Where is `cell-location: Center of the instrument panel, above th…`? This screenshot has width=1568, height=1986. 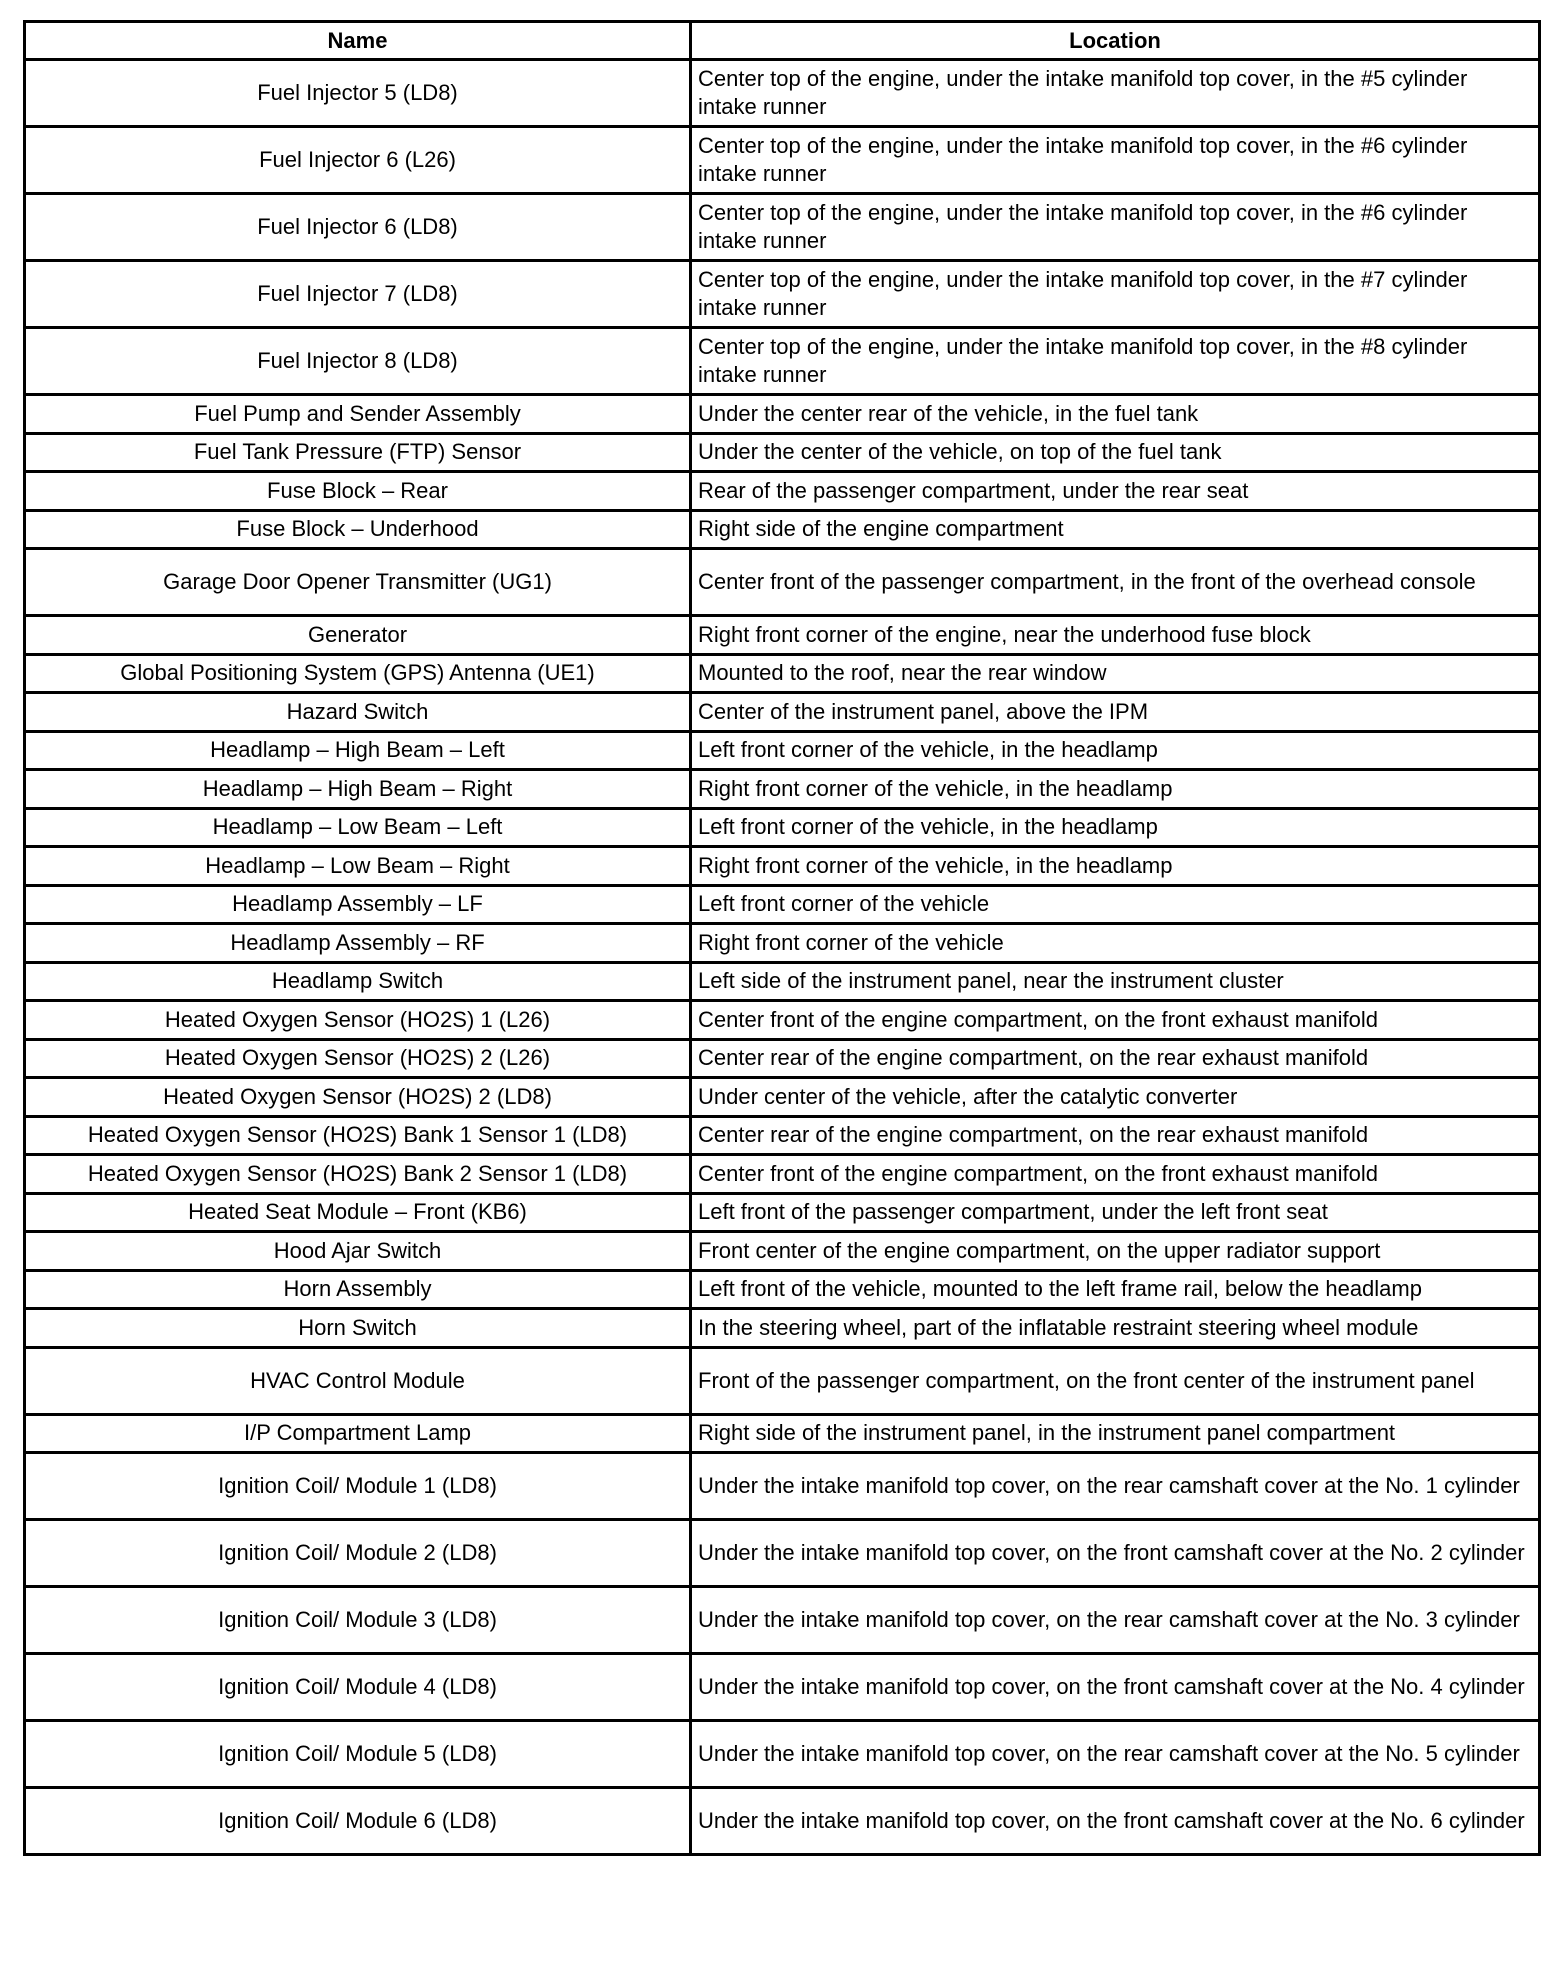
cell-location: Center of the instrument panel, above th… is located at coordinates (1115, 712).